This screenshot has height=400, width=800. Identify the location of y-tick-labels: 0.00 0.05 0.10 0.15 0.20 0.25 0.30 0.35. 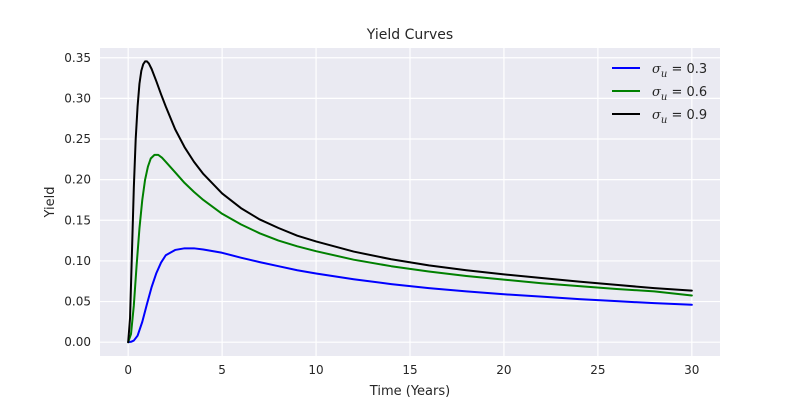
(77, 200).